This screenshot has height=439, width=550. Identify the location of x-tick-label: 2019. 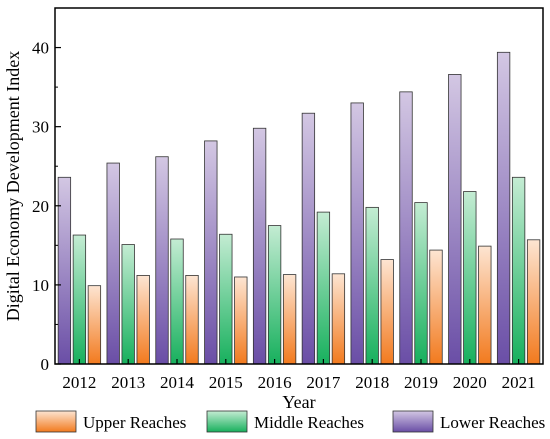
(421, 382).